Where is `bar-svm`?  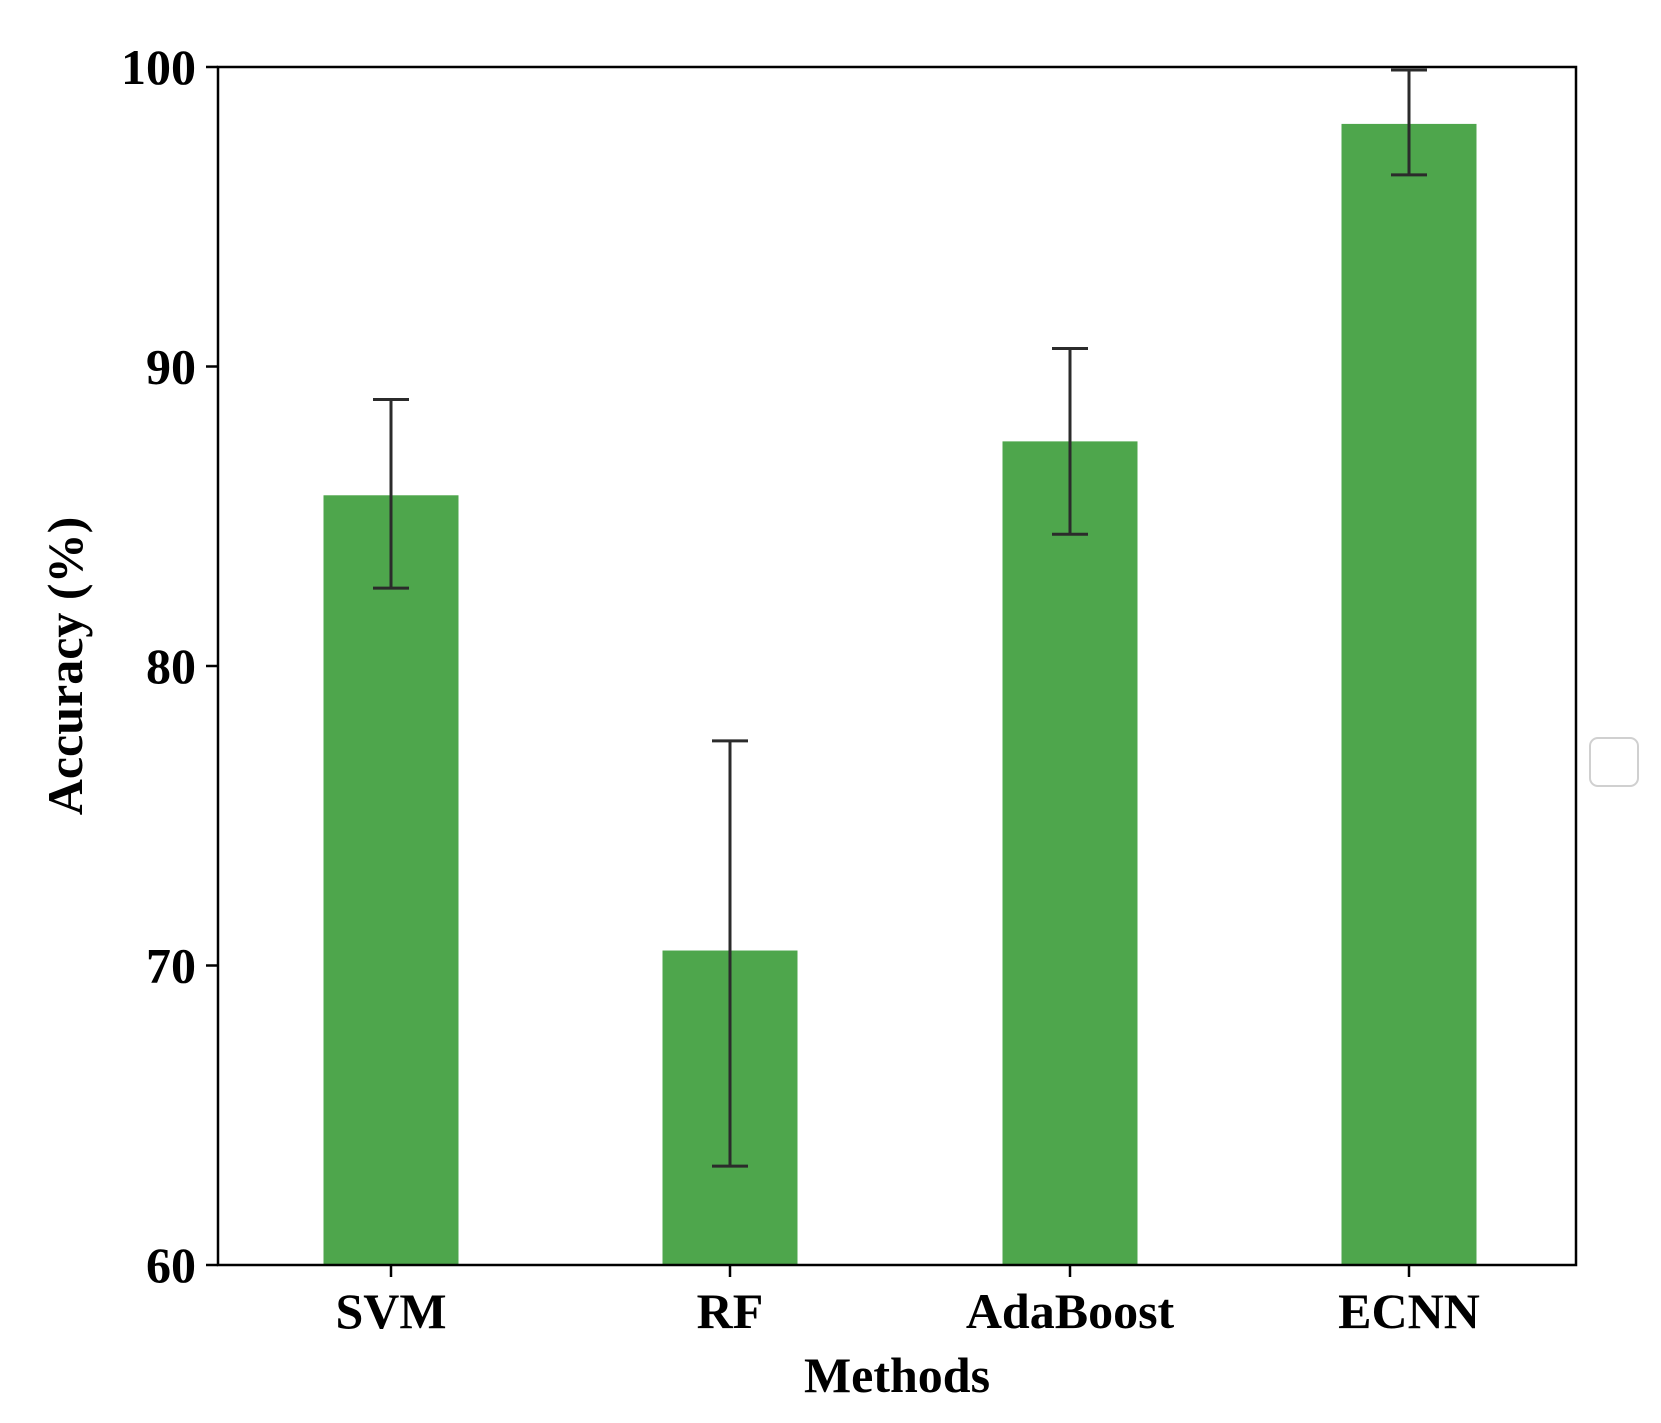 bar-svm is located at coordinates (391, 880).